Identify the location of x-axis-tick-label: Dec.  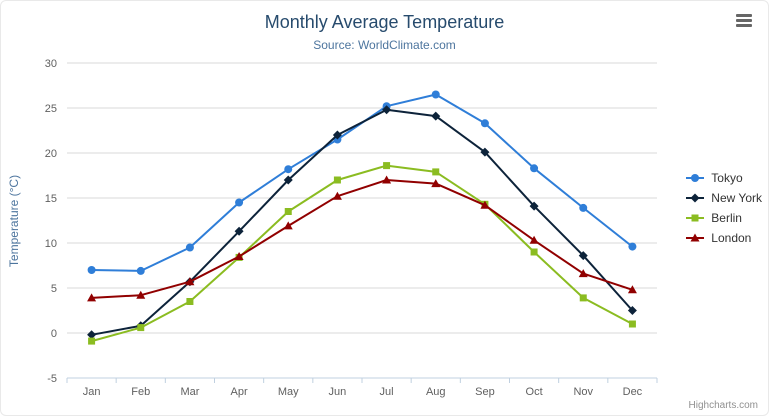
(633, 392).